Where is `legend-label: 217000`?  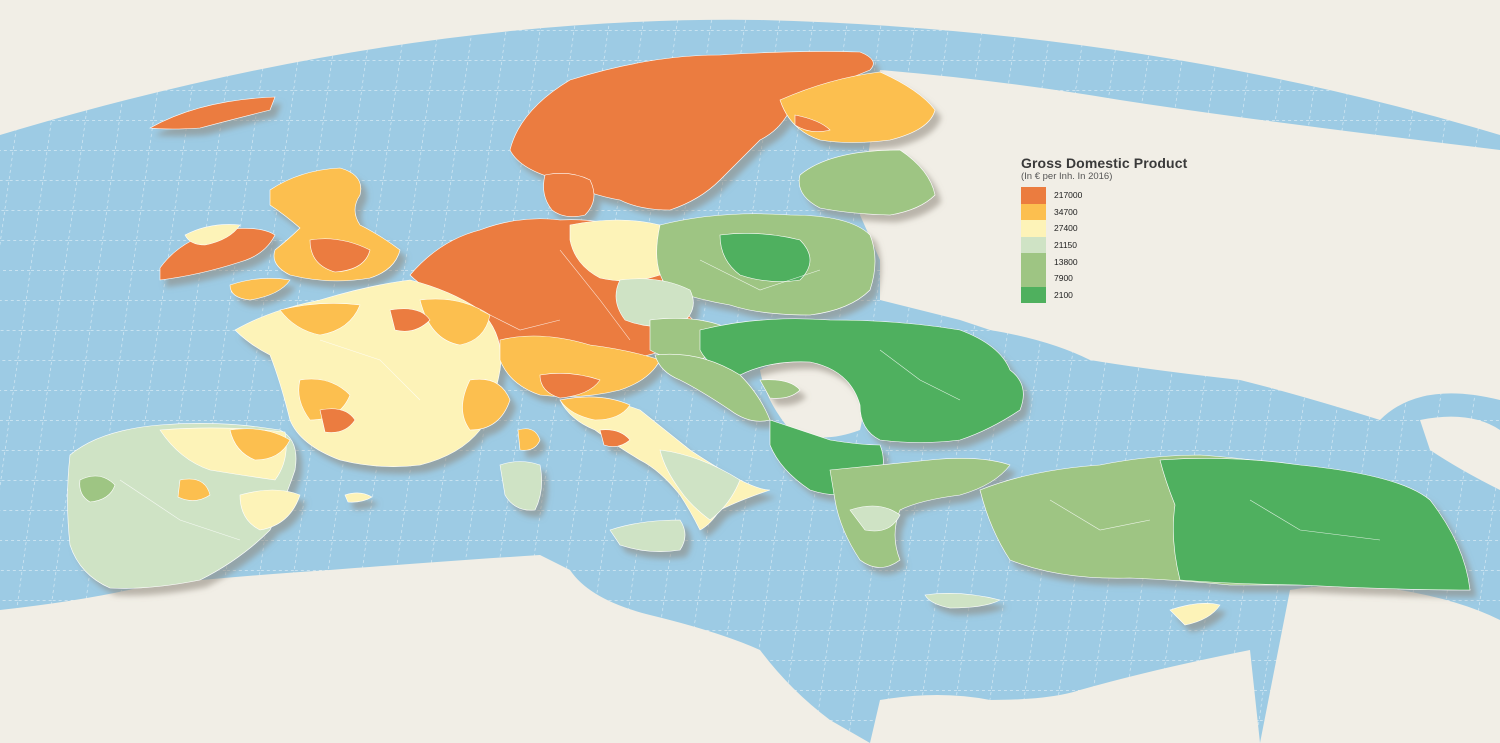
legend-label: 217000 is located at coordinates (1068, 195).